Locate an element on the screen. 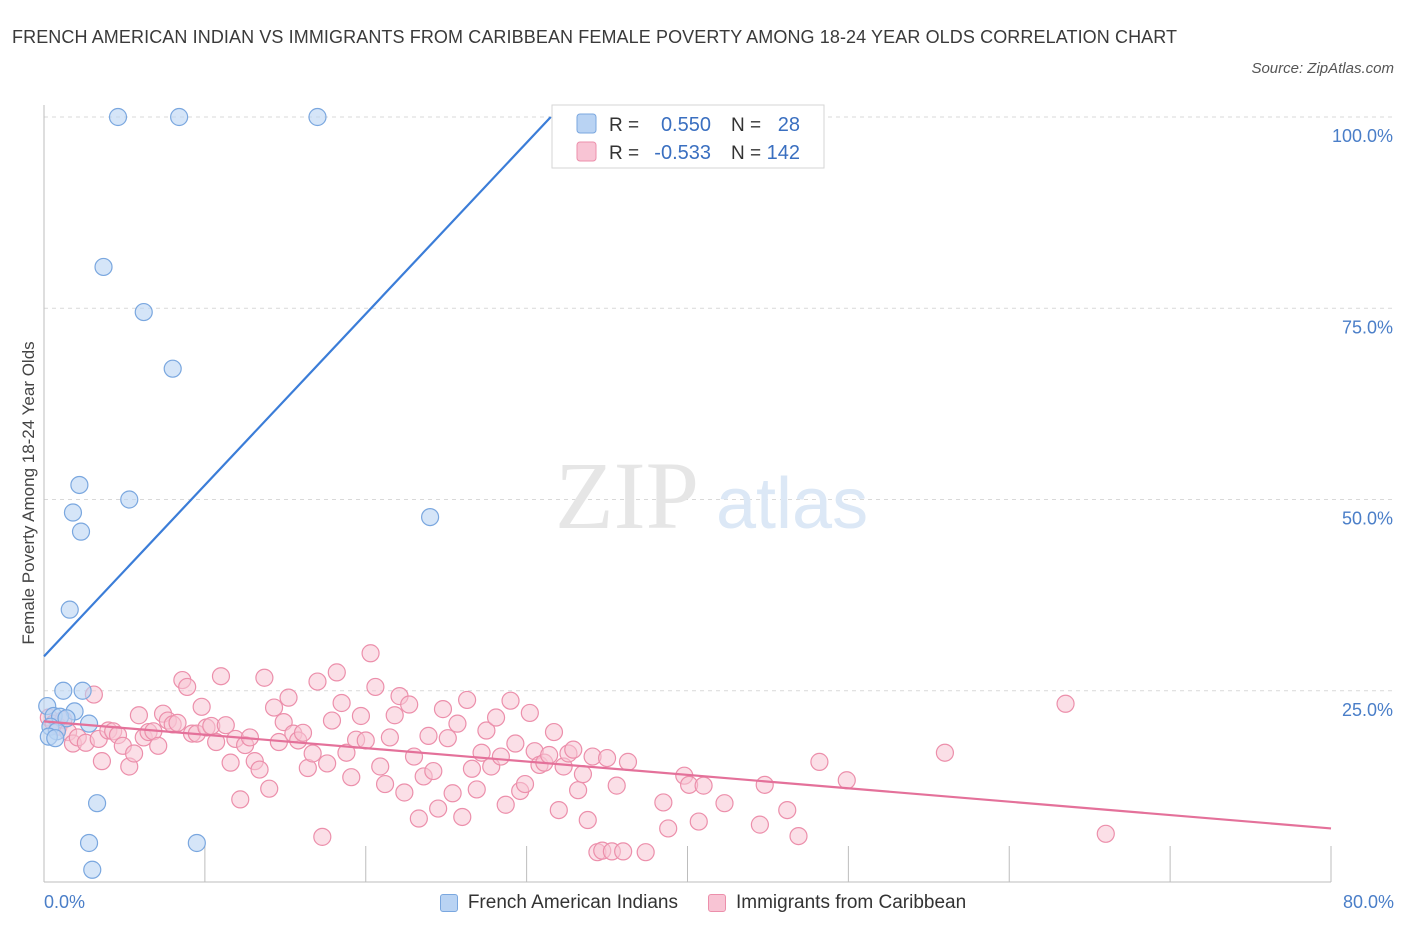  x-tick-label-min: 0.0% is located at coordinates (64, 902).